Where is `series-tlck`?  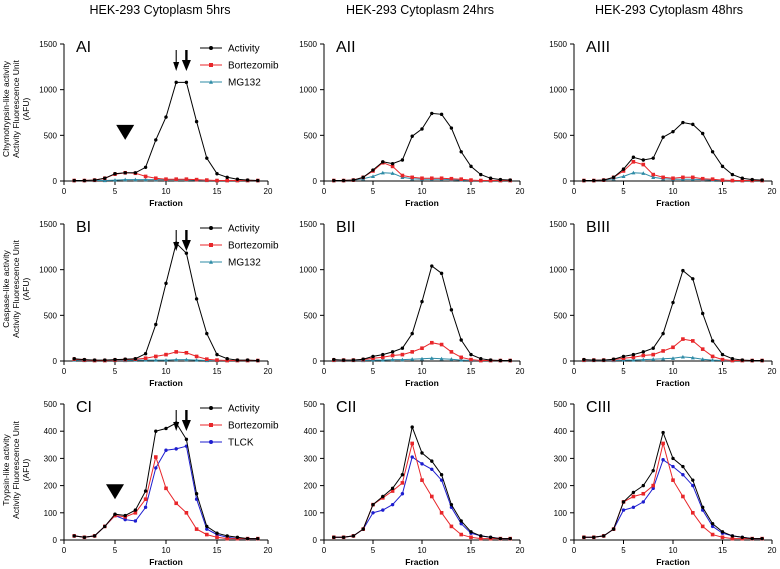 series-tlck is located at coordinates (422, 498).